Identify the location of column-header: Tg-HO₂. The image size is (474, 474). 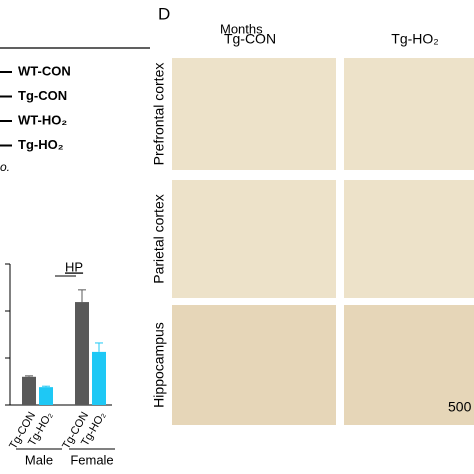
(414, 39).